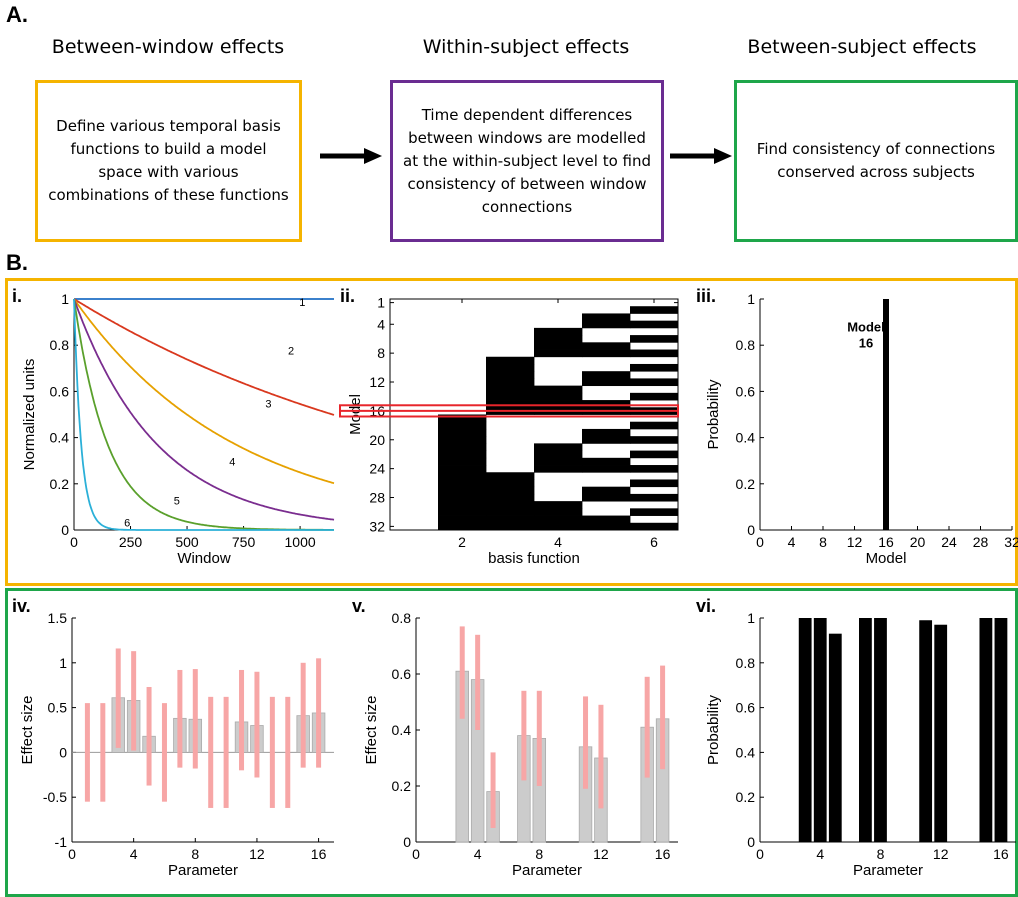  What do you see at coordinates (268, 405) in the screenshot?
I see `series-label-3: 3` at bounding box center [268, 405].